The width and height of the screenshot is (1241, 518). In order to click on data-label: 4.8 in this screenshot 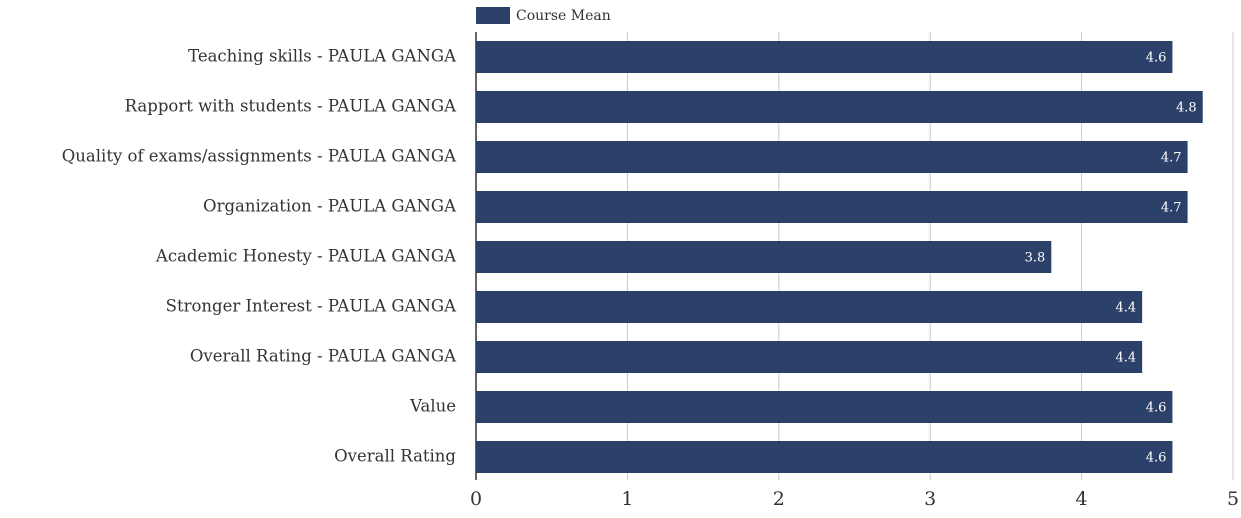, I will do `click(1186, 108)`.